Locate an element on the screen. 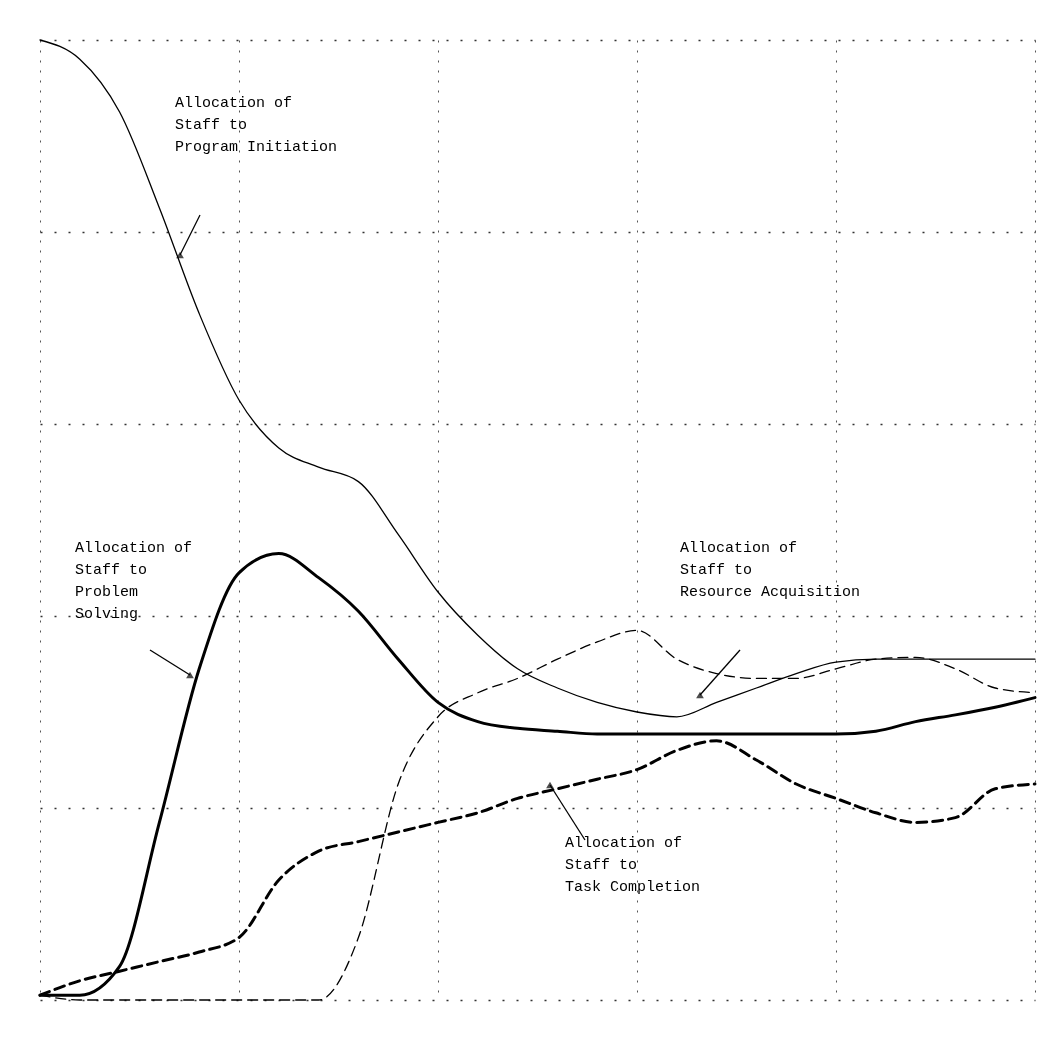  annotation: Allocation of Staff to Resource Acquisition is located at coordinates (770, 570).